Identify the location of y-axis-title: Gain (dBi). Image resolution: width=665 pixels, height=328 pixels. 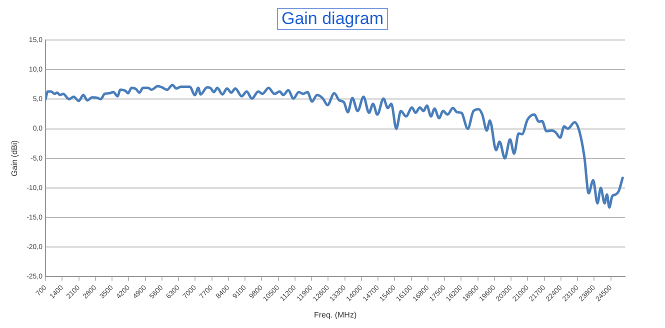
(15, 158).